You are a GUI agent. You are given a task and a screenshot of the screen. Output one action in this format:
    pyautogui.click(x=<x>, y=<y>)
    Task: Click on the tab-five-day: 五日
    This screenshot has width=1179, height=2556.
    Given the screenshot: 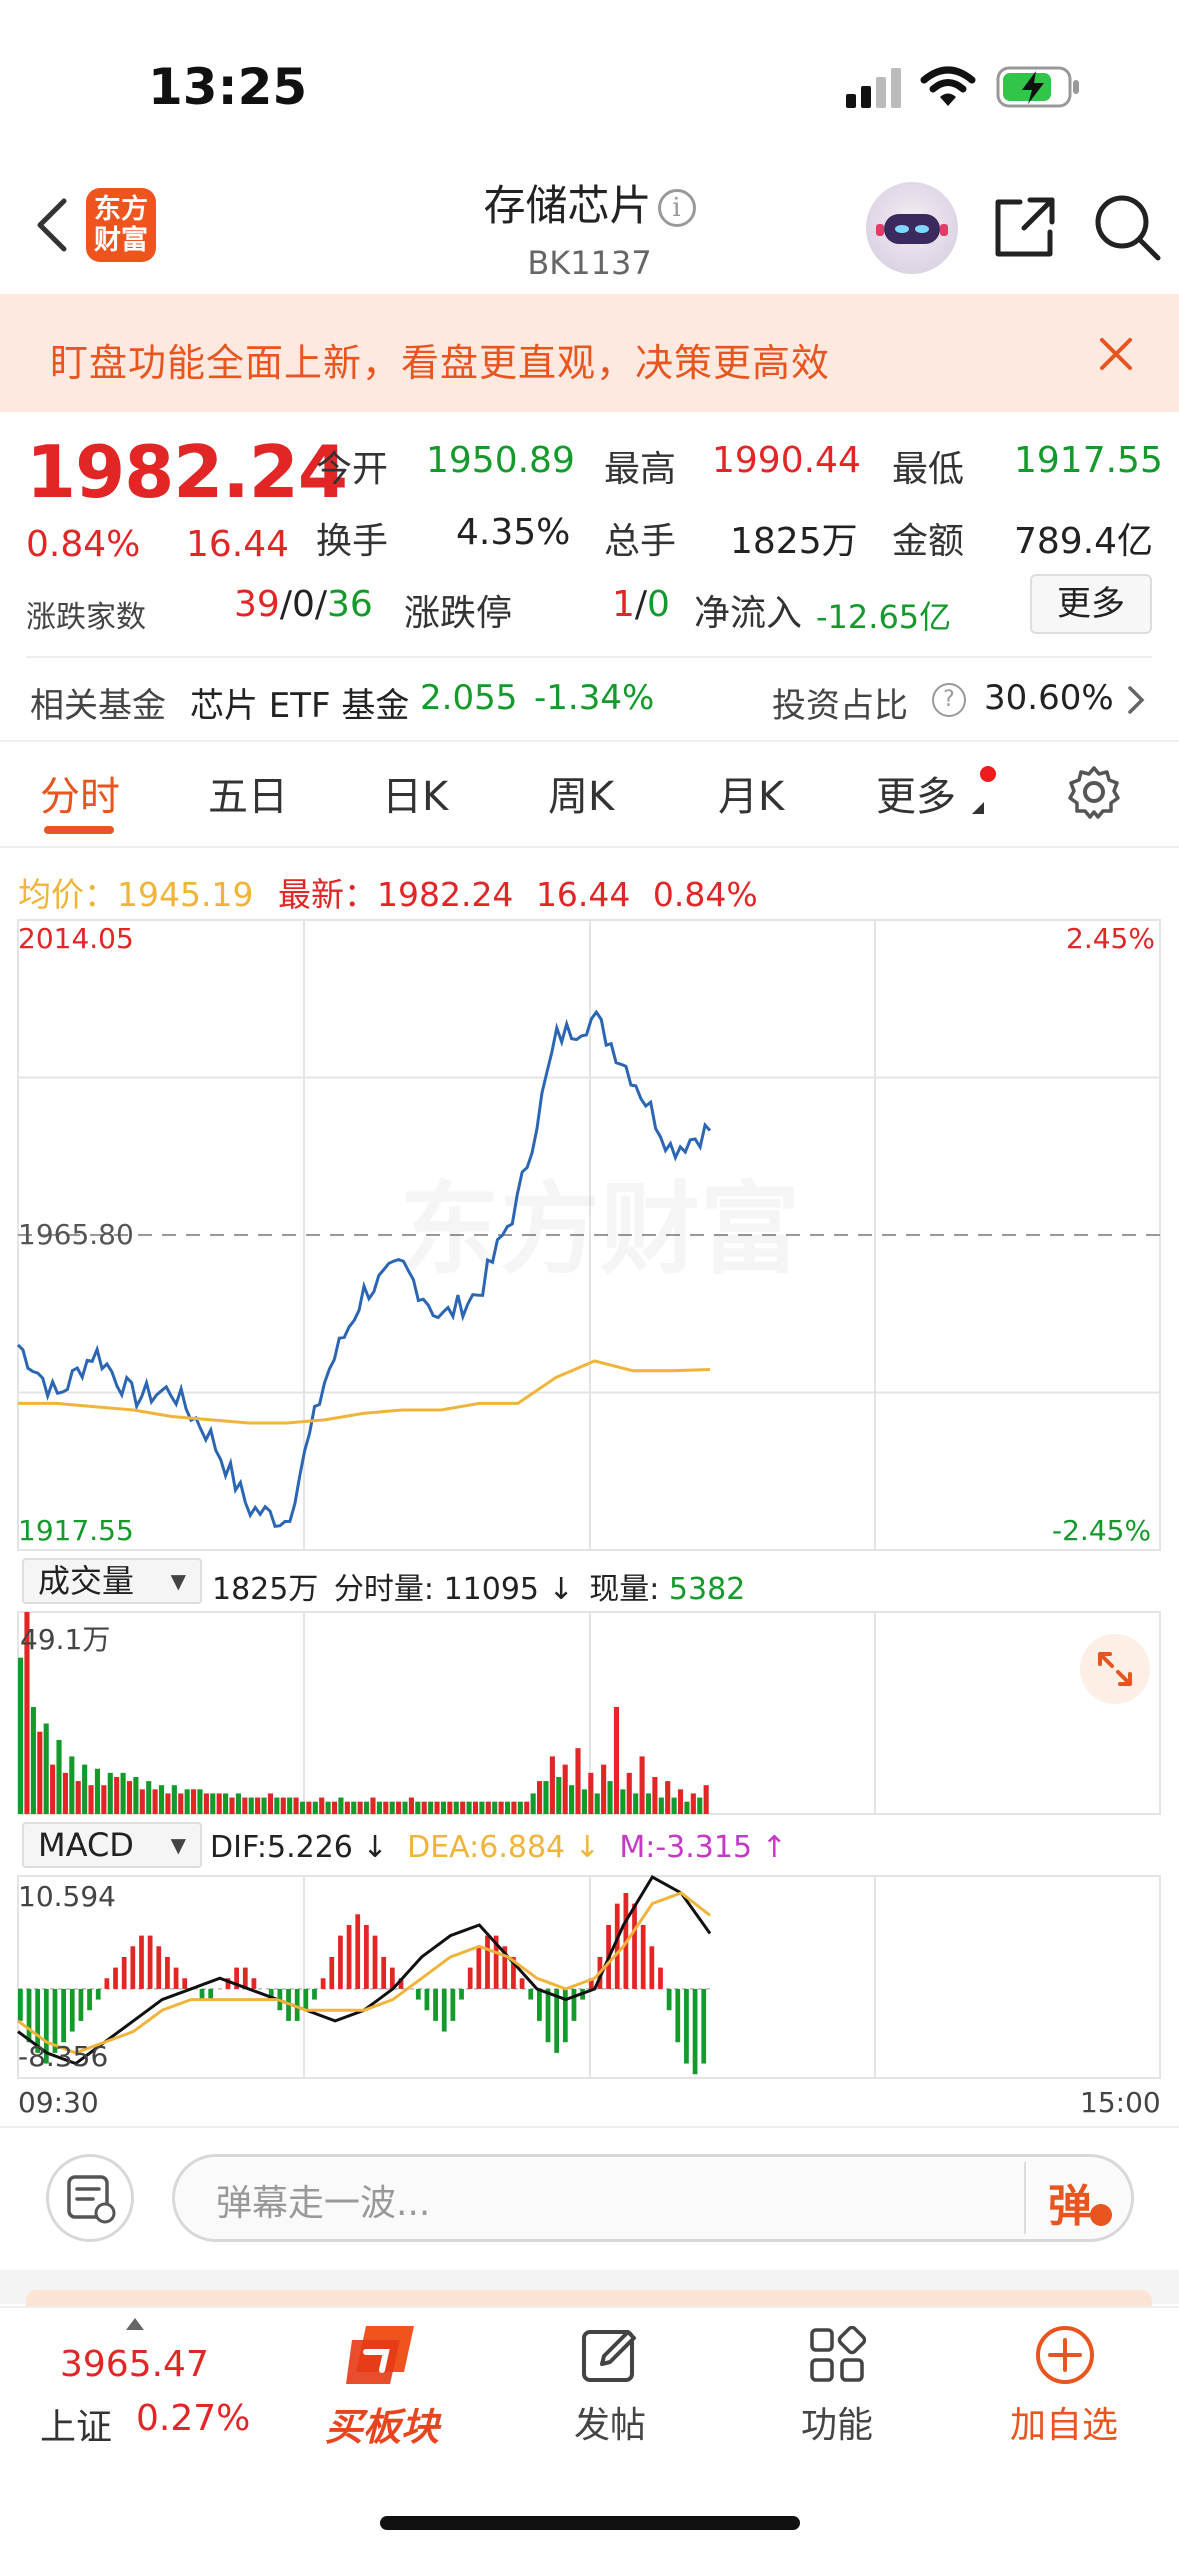 What is the action you would take?
    pyautogui.click(x=248, y=797)
    